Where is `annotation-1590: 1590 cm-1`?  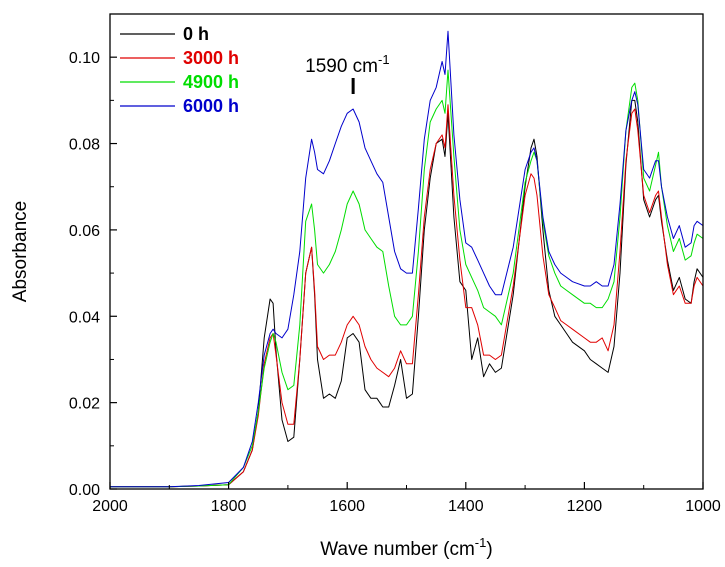 annotation-1590: 1590 cm-1 is located at coordinates (347, 73).